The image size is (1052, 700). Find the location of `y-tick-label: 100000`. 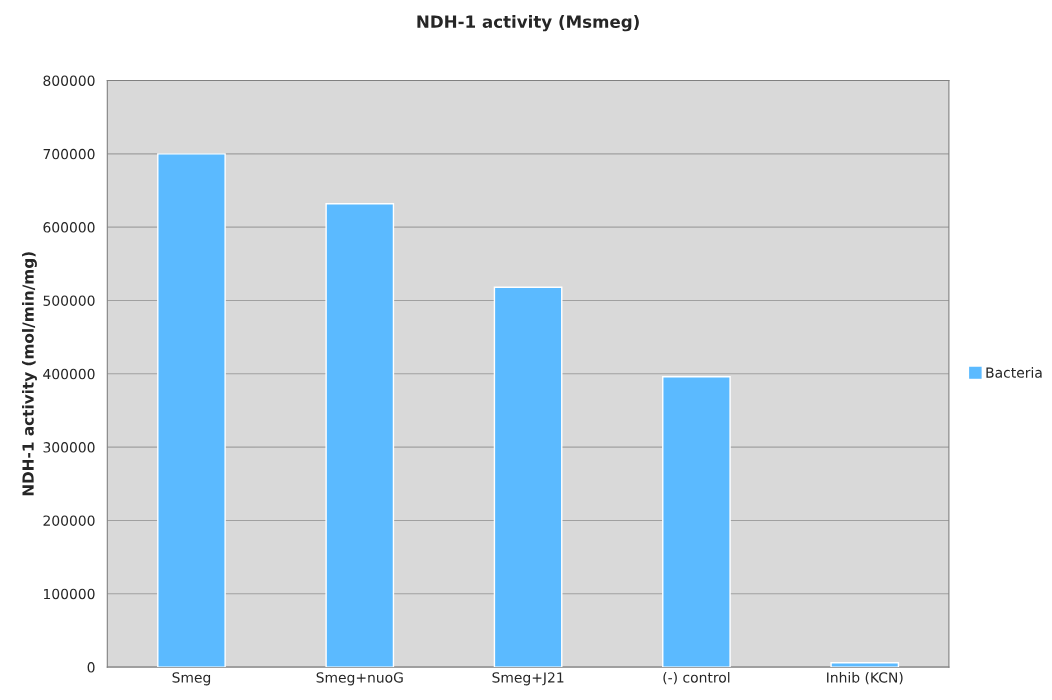

y-tick-label: 100000 is located at coordinates (69, 594).